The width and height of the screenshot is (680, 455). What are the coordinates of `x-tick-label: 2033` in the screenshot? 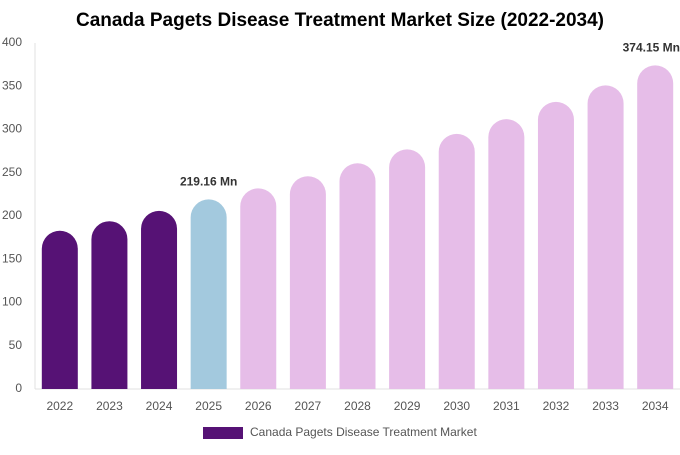 It's located at (605, 406).